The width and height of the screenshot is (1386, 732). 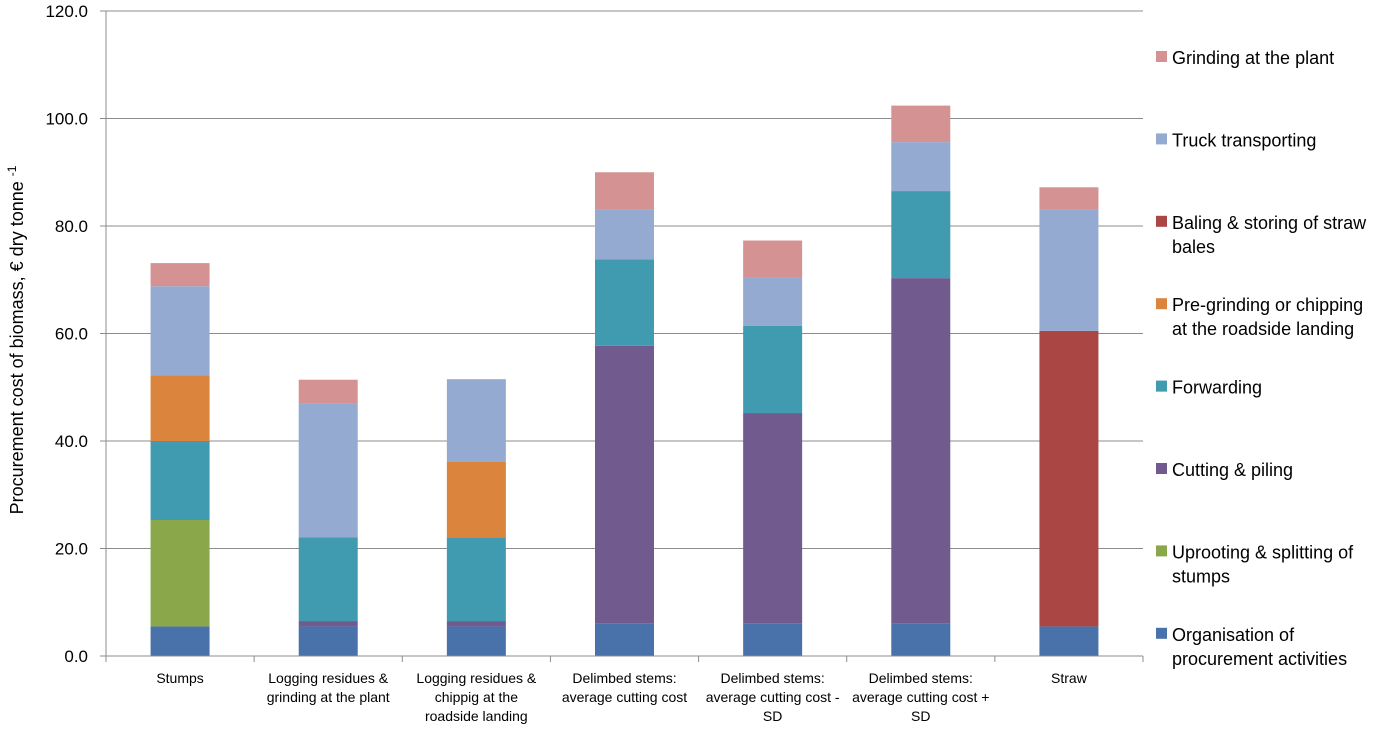 I want to click on y-tick-label: 80.0, so click(x=71, y=226).